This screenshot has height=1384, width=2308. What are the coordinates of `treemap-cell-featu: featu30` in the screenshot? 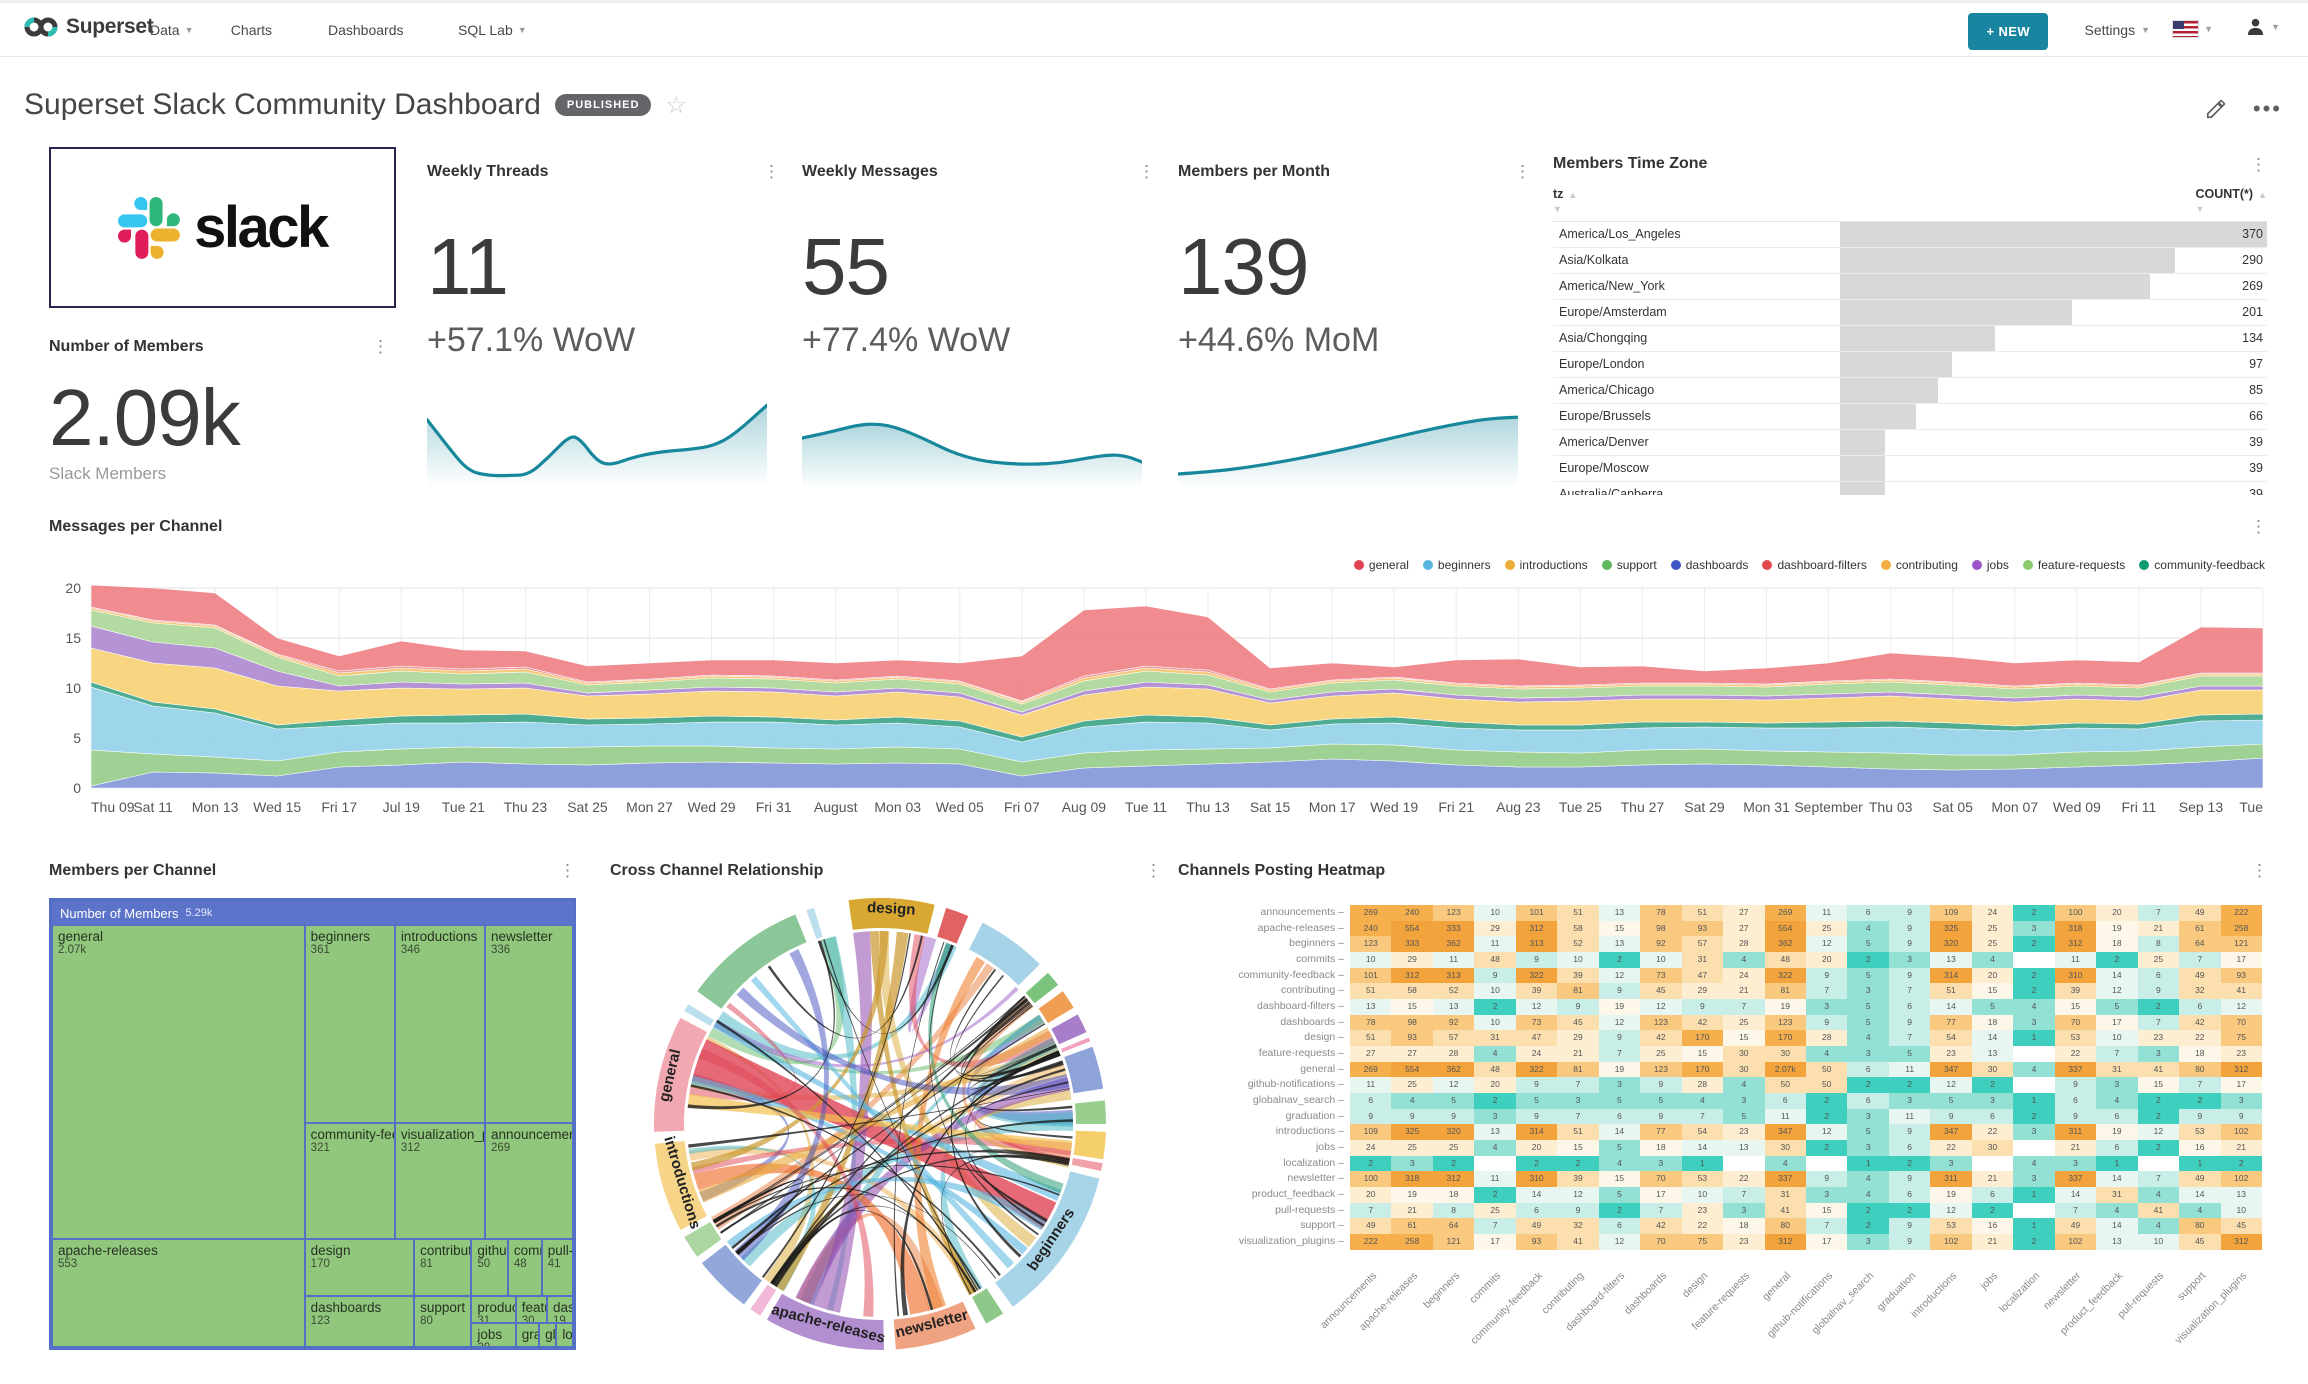 It's located at (531, 1309).